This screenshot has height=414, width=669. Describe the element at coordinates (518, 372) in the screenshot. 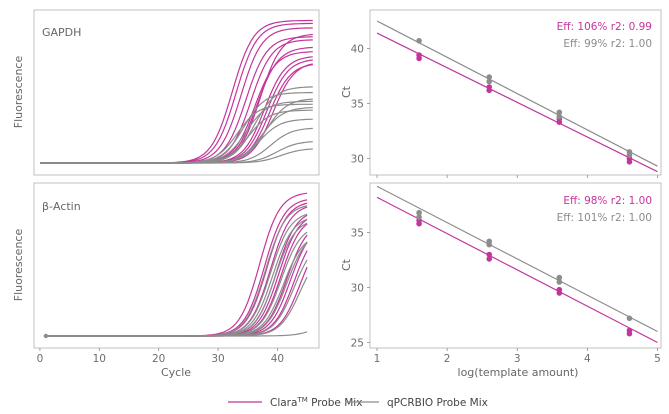

I see `template-amount-axis-label: log(template amount)` at that location.